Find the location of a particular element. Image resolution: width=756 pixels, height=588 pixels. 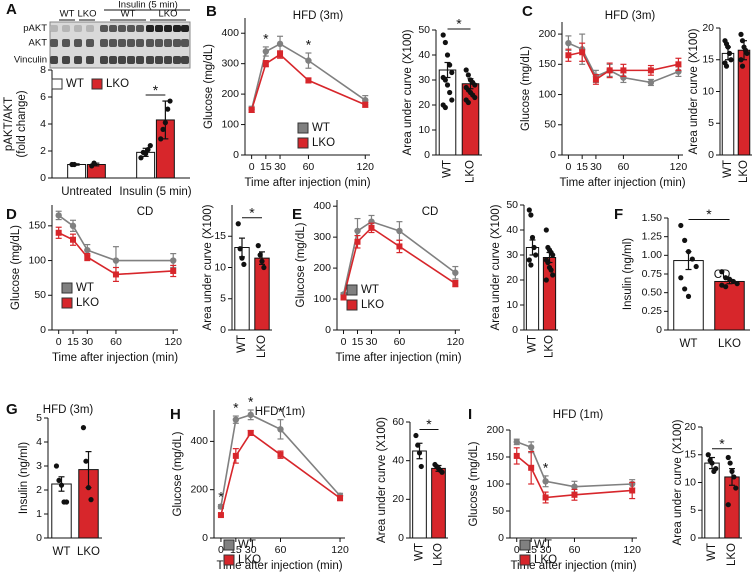

y-tick-label: 4 is located at coordinates (43, 124).